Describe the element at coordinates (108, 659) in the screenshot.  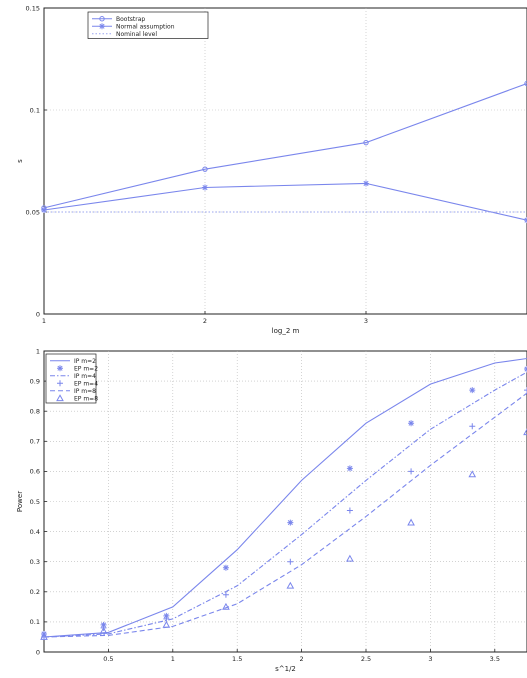
I see `x-tick-label: 0.5` at that location.